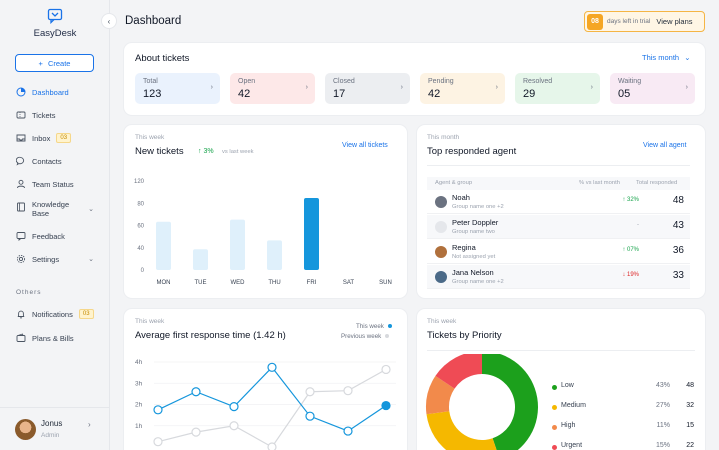 The width and height of the screenshot is (719, 450). I want to click on table-row: Jana Nelson Group name one +2 ↓ 19% 33, so click(558, 277).